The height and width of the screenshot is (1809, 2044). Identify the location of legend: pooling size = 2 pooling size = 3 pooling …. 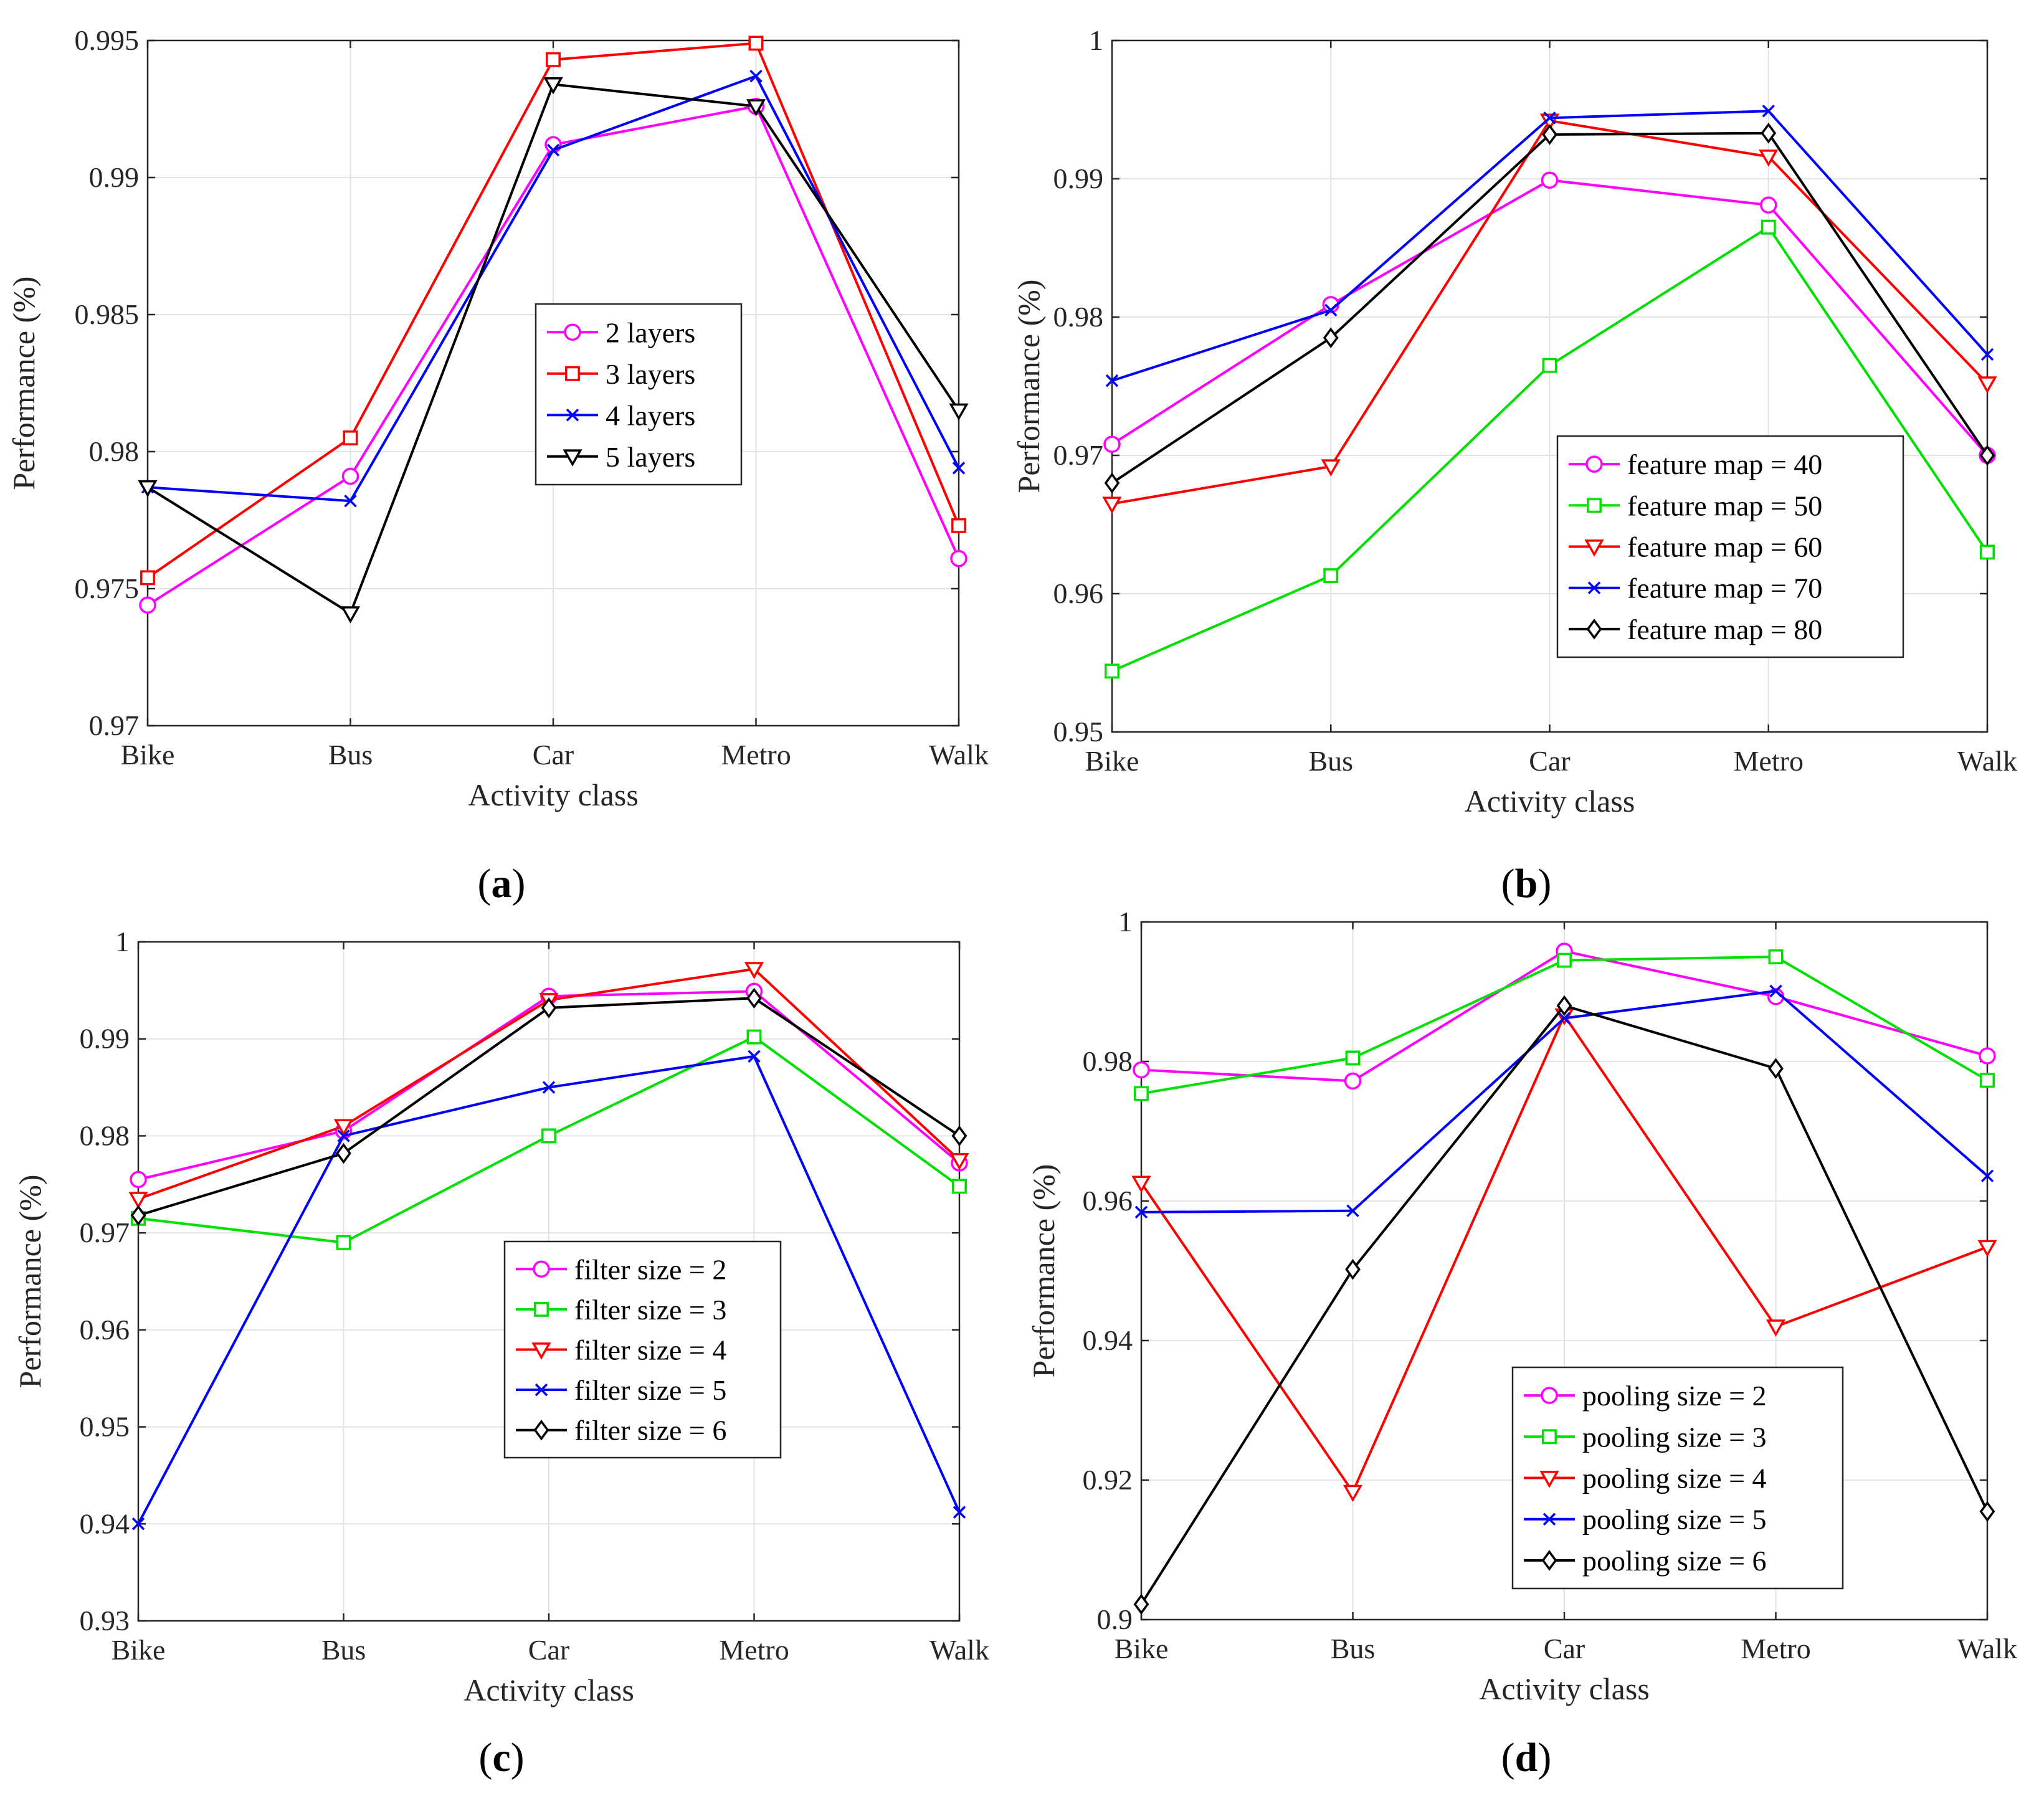
(1677, 1478).